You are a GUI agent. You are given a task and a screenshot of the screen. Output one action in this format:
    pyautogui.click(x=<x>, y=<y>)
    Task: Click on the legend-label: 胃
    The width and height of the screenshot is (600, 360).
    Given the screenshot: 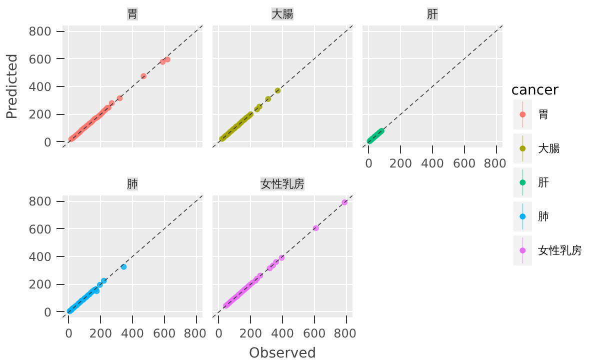 What is the action you would take?
    pyautogui.click(x=543, y=114)
    